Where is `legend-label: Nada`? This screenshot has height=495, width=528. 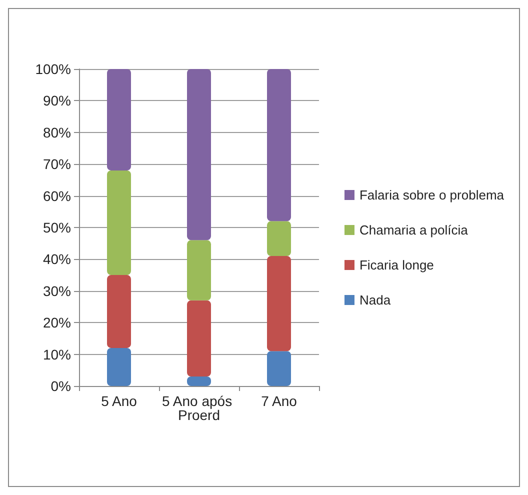
legend-label: Nada is located at coordinates (375, 300).